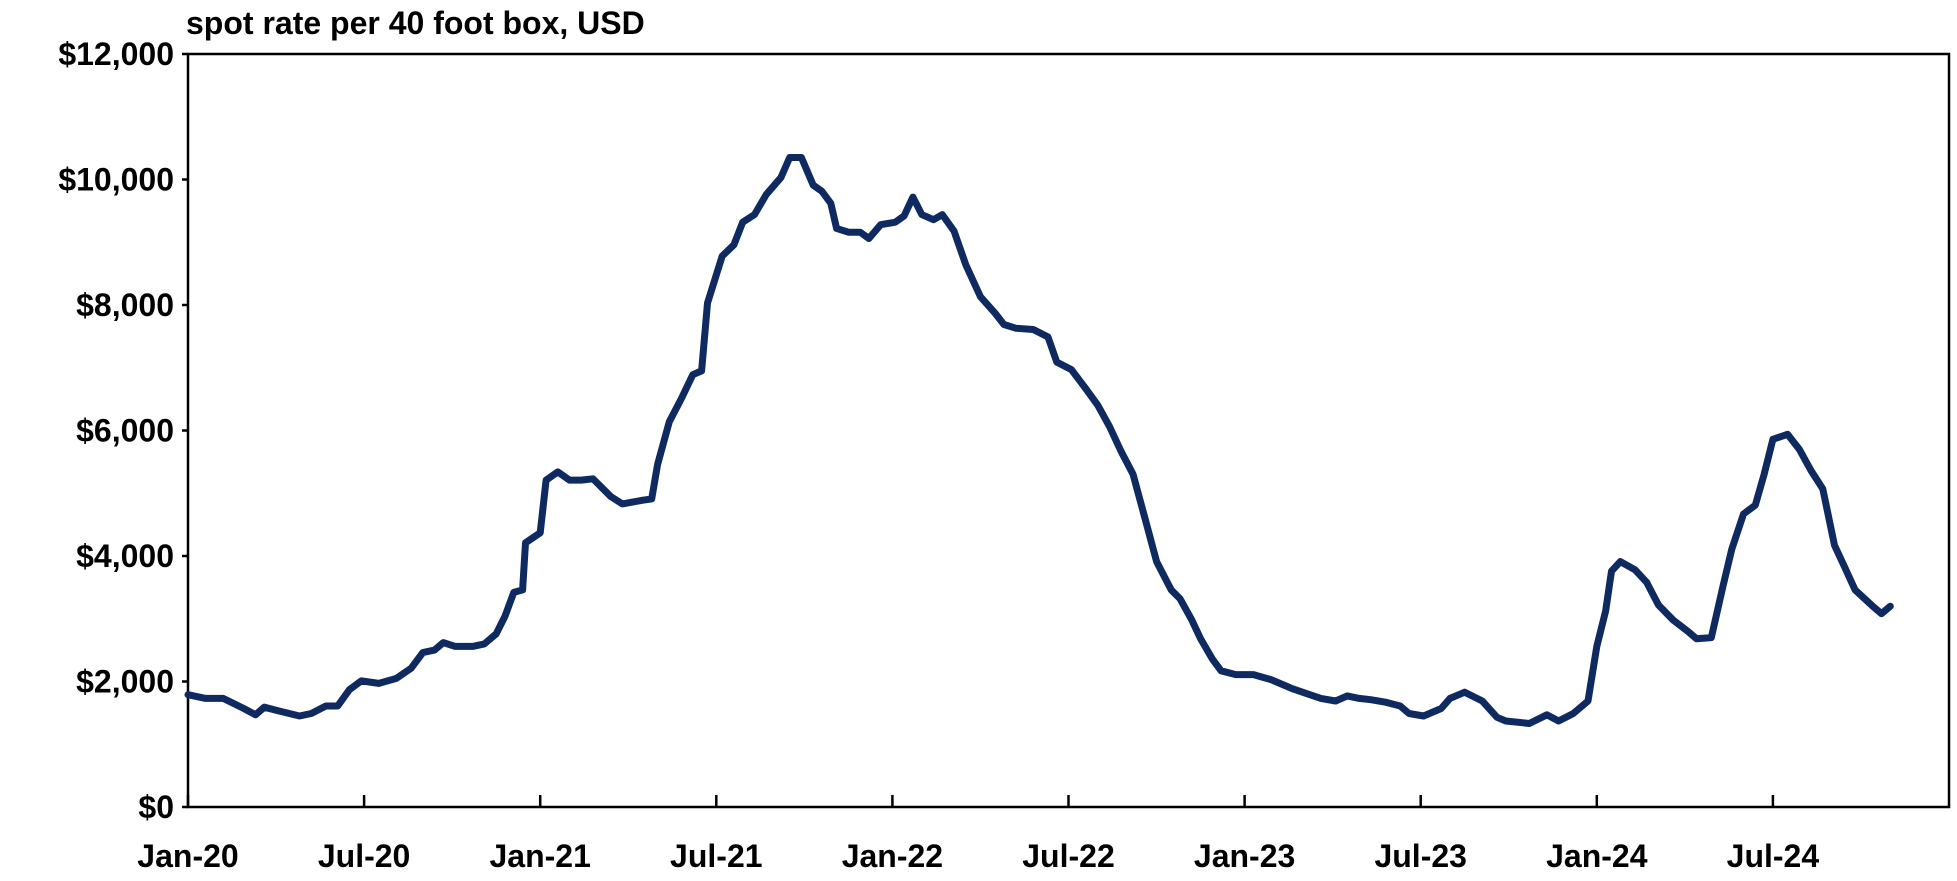 The image size is (1957, 881). I want to click on x-tick-label: Jul-22, so click(1068, 856).